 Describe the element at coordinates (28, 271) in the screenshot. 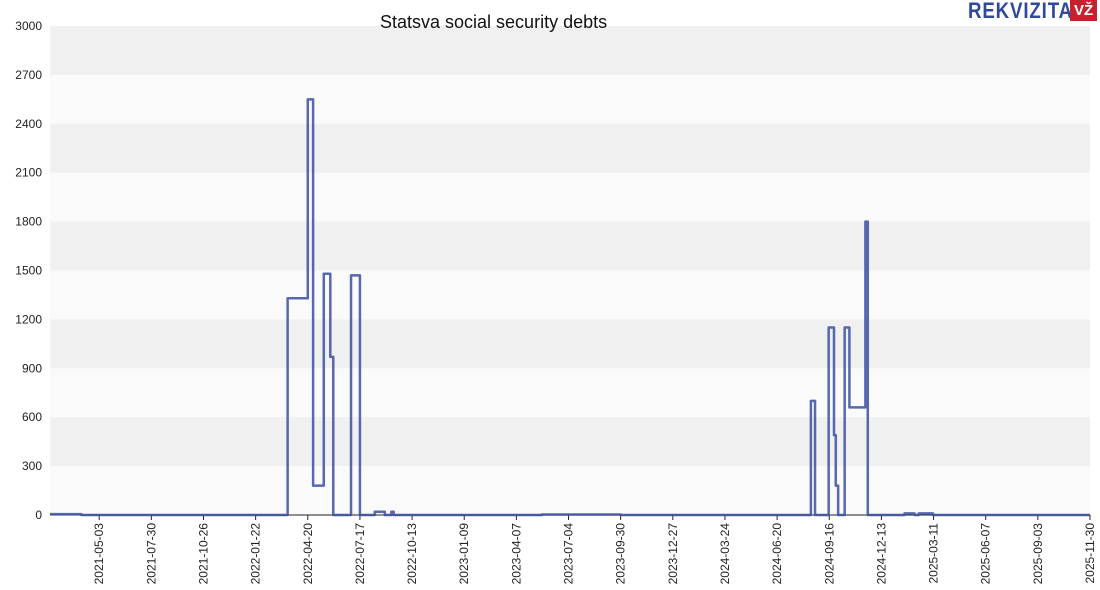

I see `y-tick-label: 1500` at that location.